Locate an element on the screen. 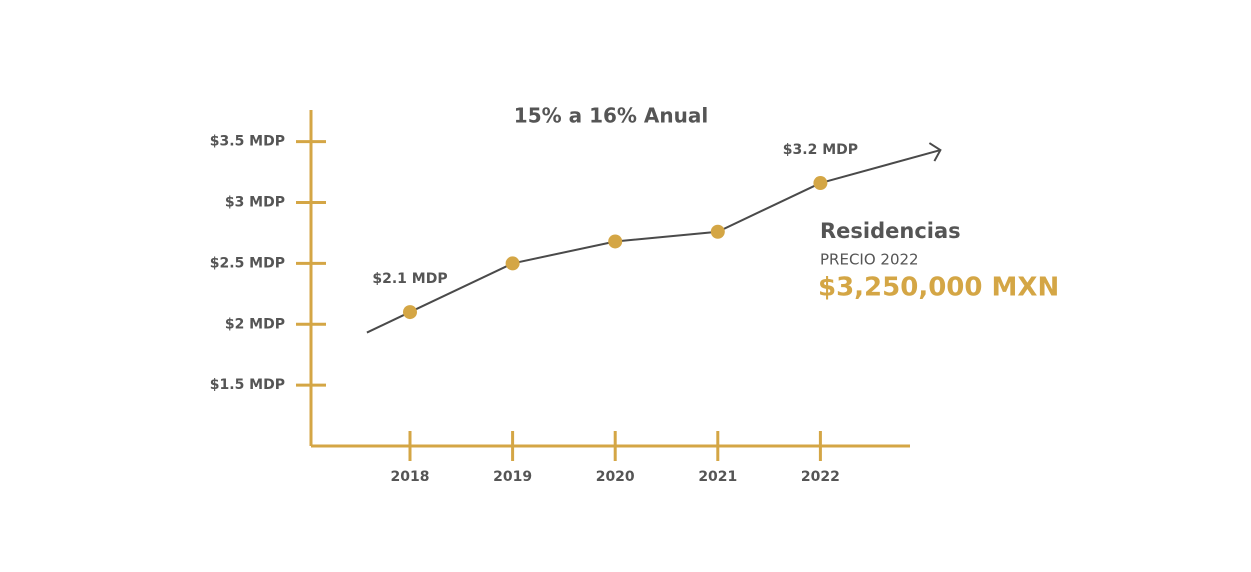 The image size is (1251, 572). trend-start is located at coordinates (388, 322).